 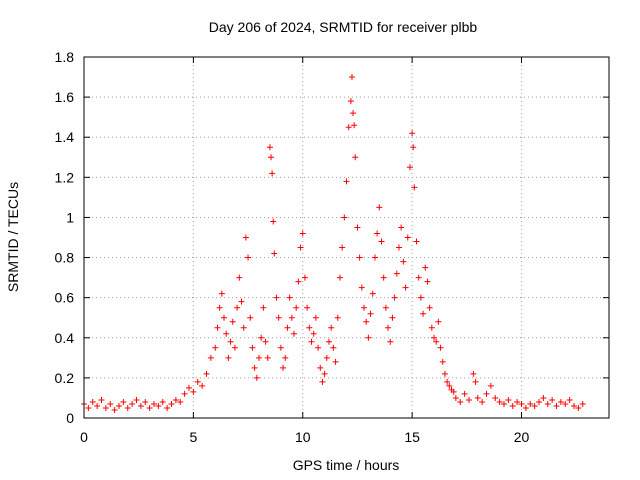 I want to click on y-tick-label: 1, so click(x=70, y=217).